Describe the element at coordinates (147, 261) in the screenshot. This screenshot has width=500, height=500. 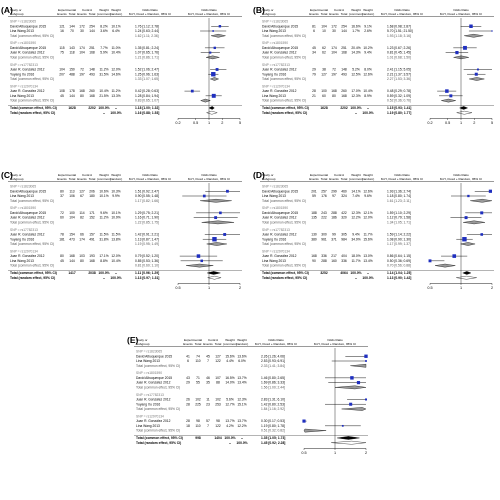
I see `or-ci-text: 0.85 [0.53; 1.36]` at that location.